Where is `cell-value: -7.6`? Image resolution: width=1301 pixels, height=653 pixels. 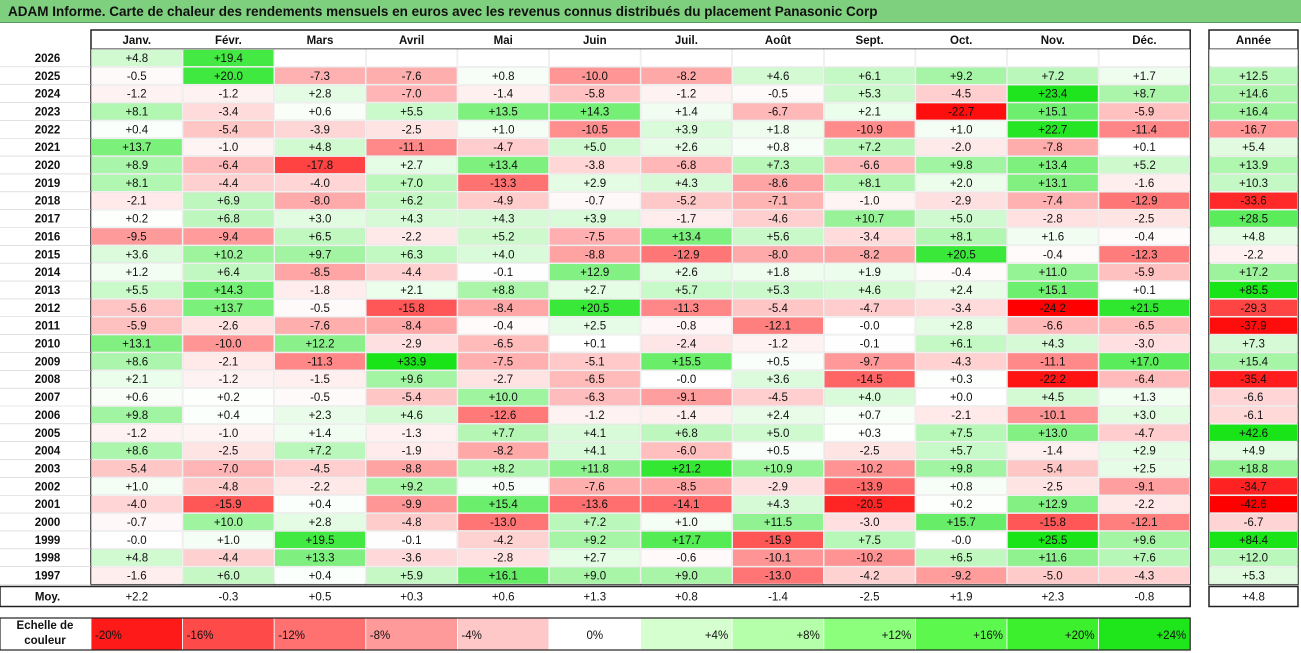 cell-value: -7.6 is located at coordinates (320, 327).